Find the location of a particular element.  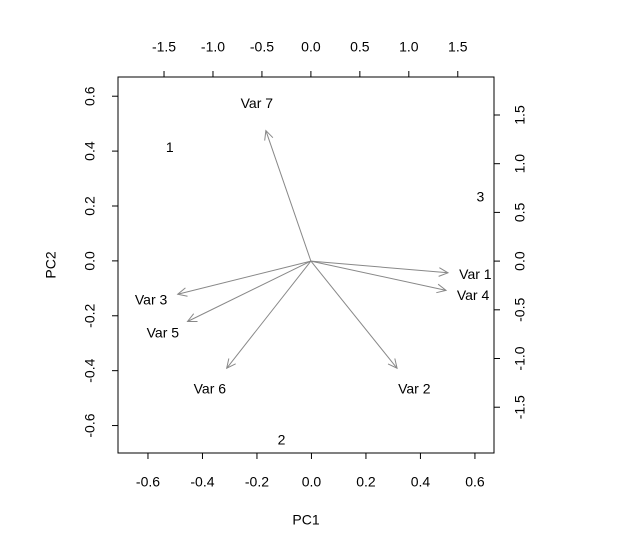

y-tick-label: 0.2 is located at coordinates (90, 206).